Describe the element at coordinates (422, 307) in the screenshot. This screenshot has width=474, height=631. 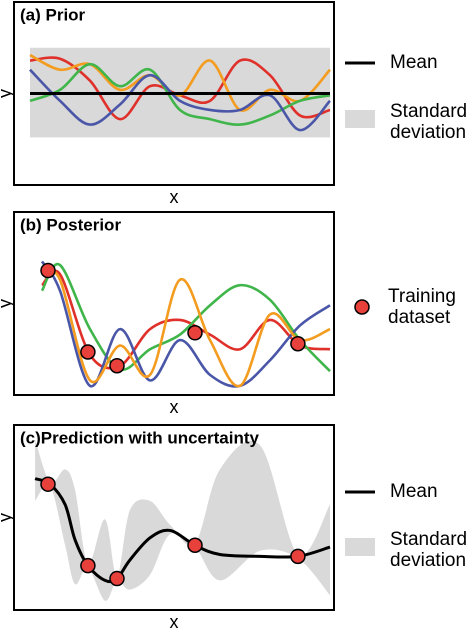
I see `legend-label: Training dataset` at that location.